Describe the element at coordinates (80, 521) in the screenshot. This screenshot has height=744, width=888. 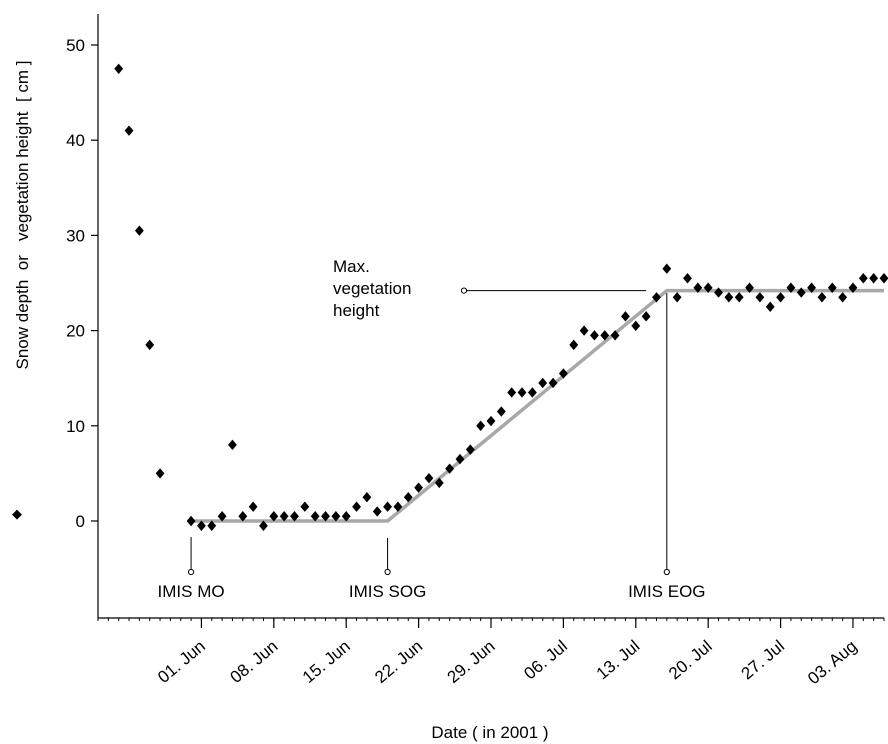
I see `y-tick-label: 0` at that location.